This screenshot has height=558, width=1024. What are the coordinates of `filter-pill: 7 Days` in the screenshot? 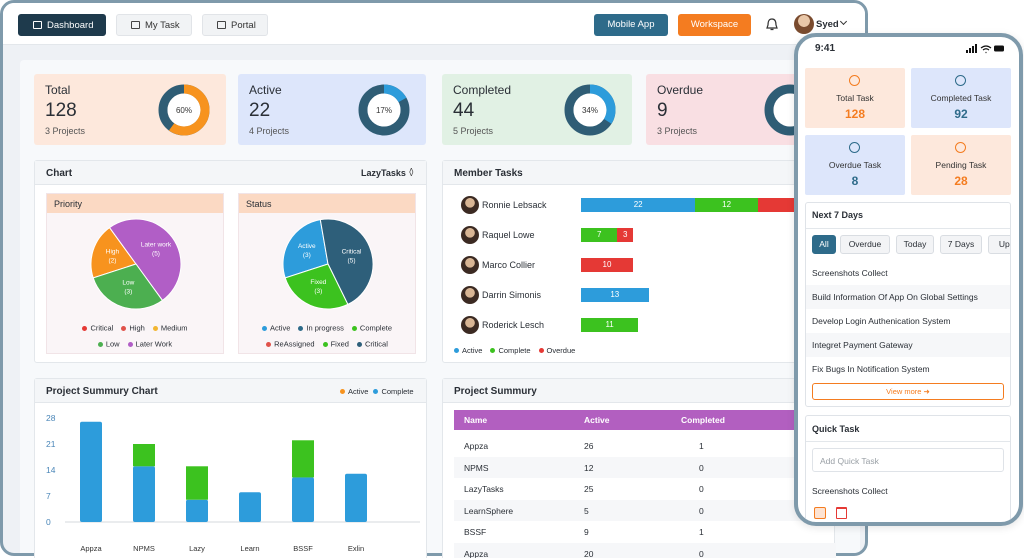 It's located at (961, 244).